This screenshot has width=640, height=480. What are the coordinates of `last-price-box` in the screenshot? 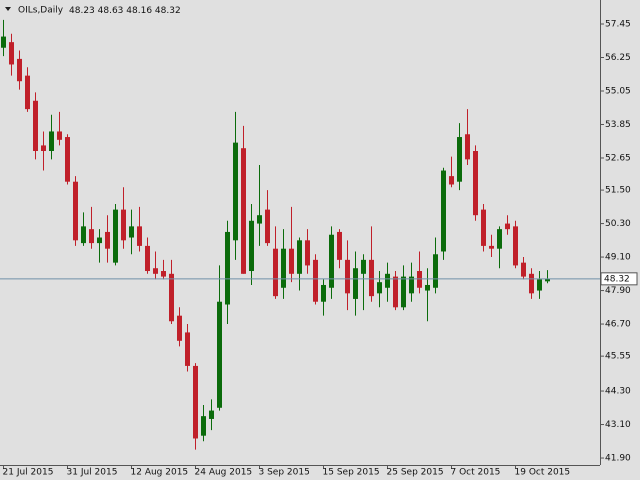 It's located at (619, 279).